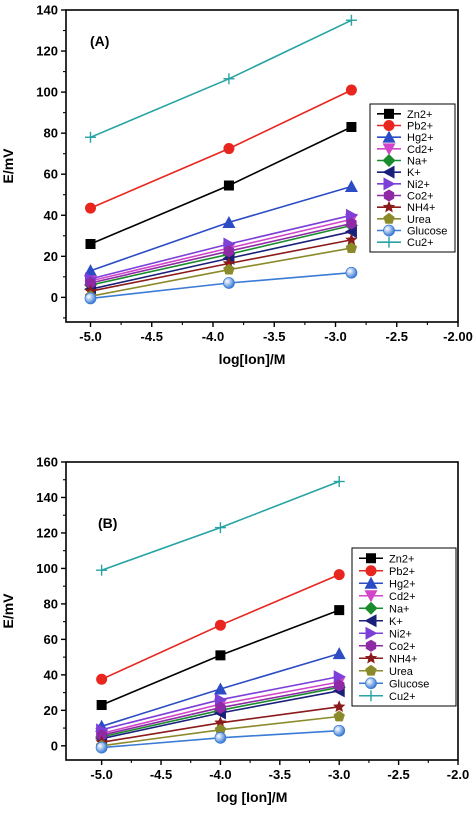 The image size is (474, 813). I want to click on series-pb2, so click(221, 149).